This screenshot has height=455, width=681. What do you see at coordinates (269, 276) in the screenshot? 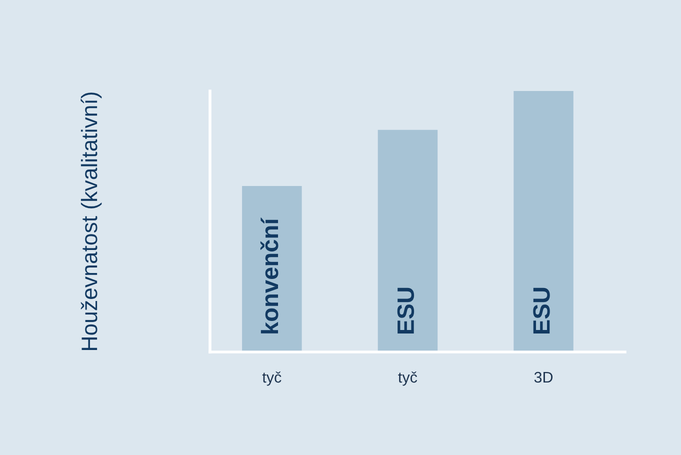
I see `annotation: konvenční` at bounding box center [269, 276].